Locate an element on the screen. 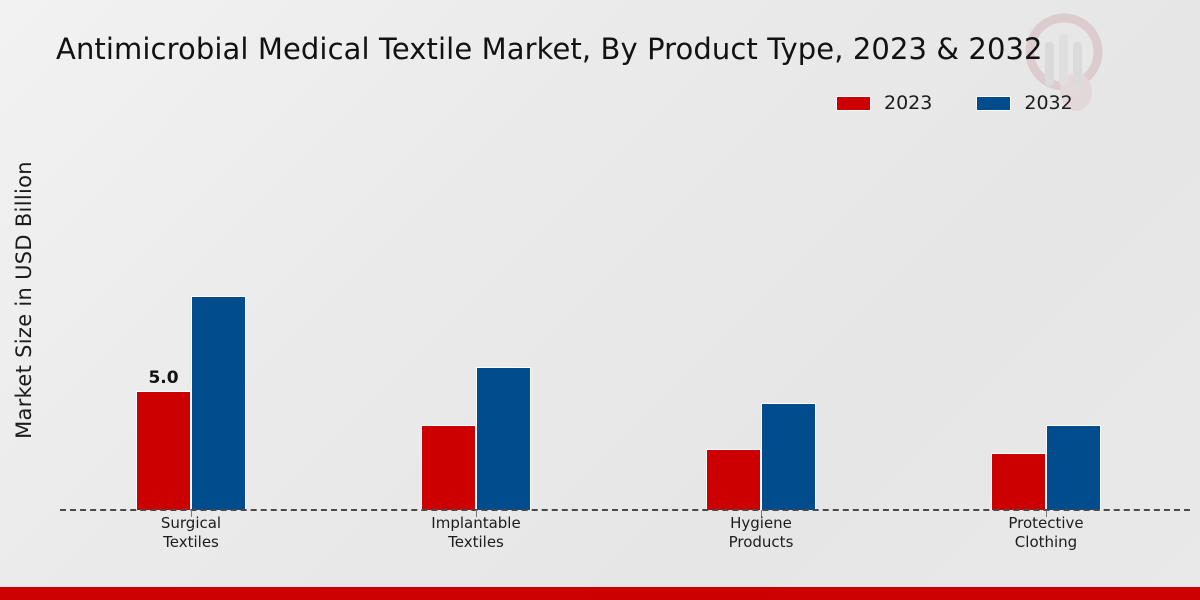 The image size is (1200, 600). x-axis-label-implantable-textiles: Implantable Textiles is located at coordinates (476, 533).